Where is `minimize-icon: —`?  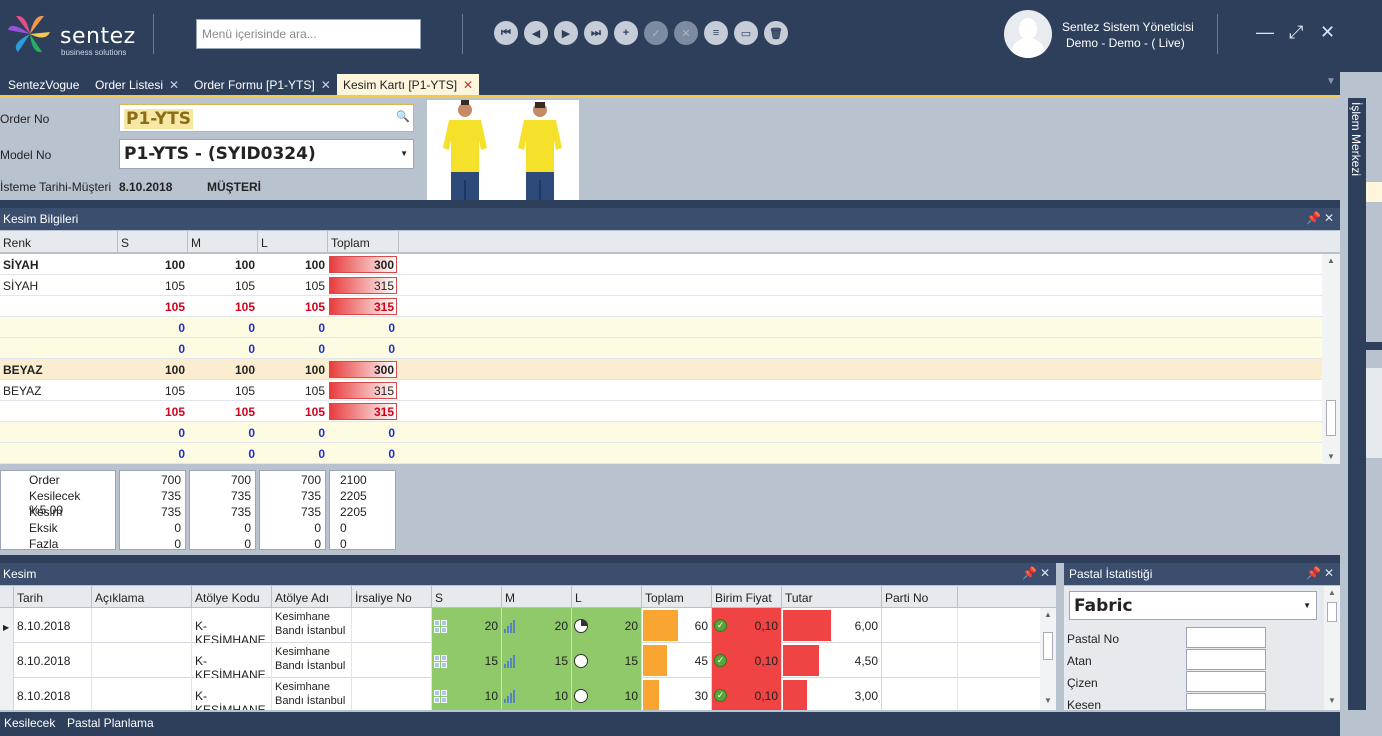
minimize-icon: — is located at coordinates (1265, 32).